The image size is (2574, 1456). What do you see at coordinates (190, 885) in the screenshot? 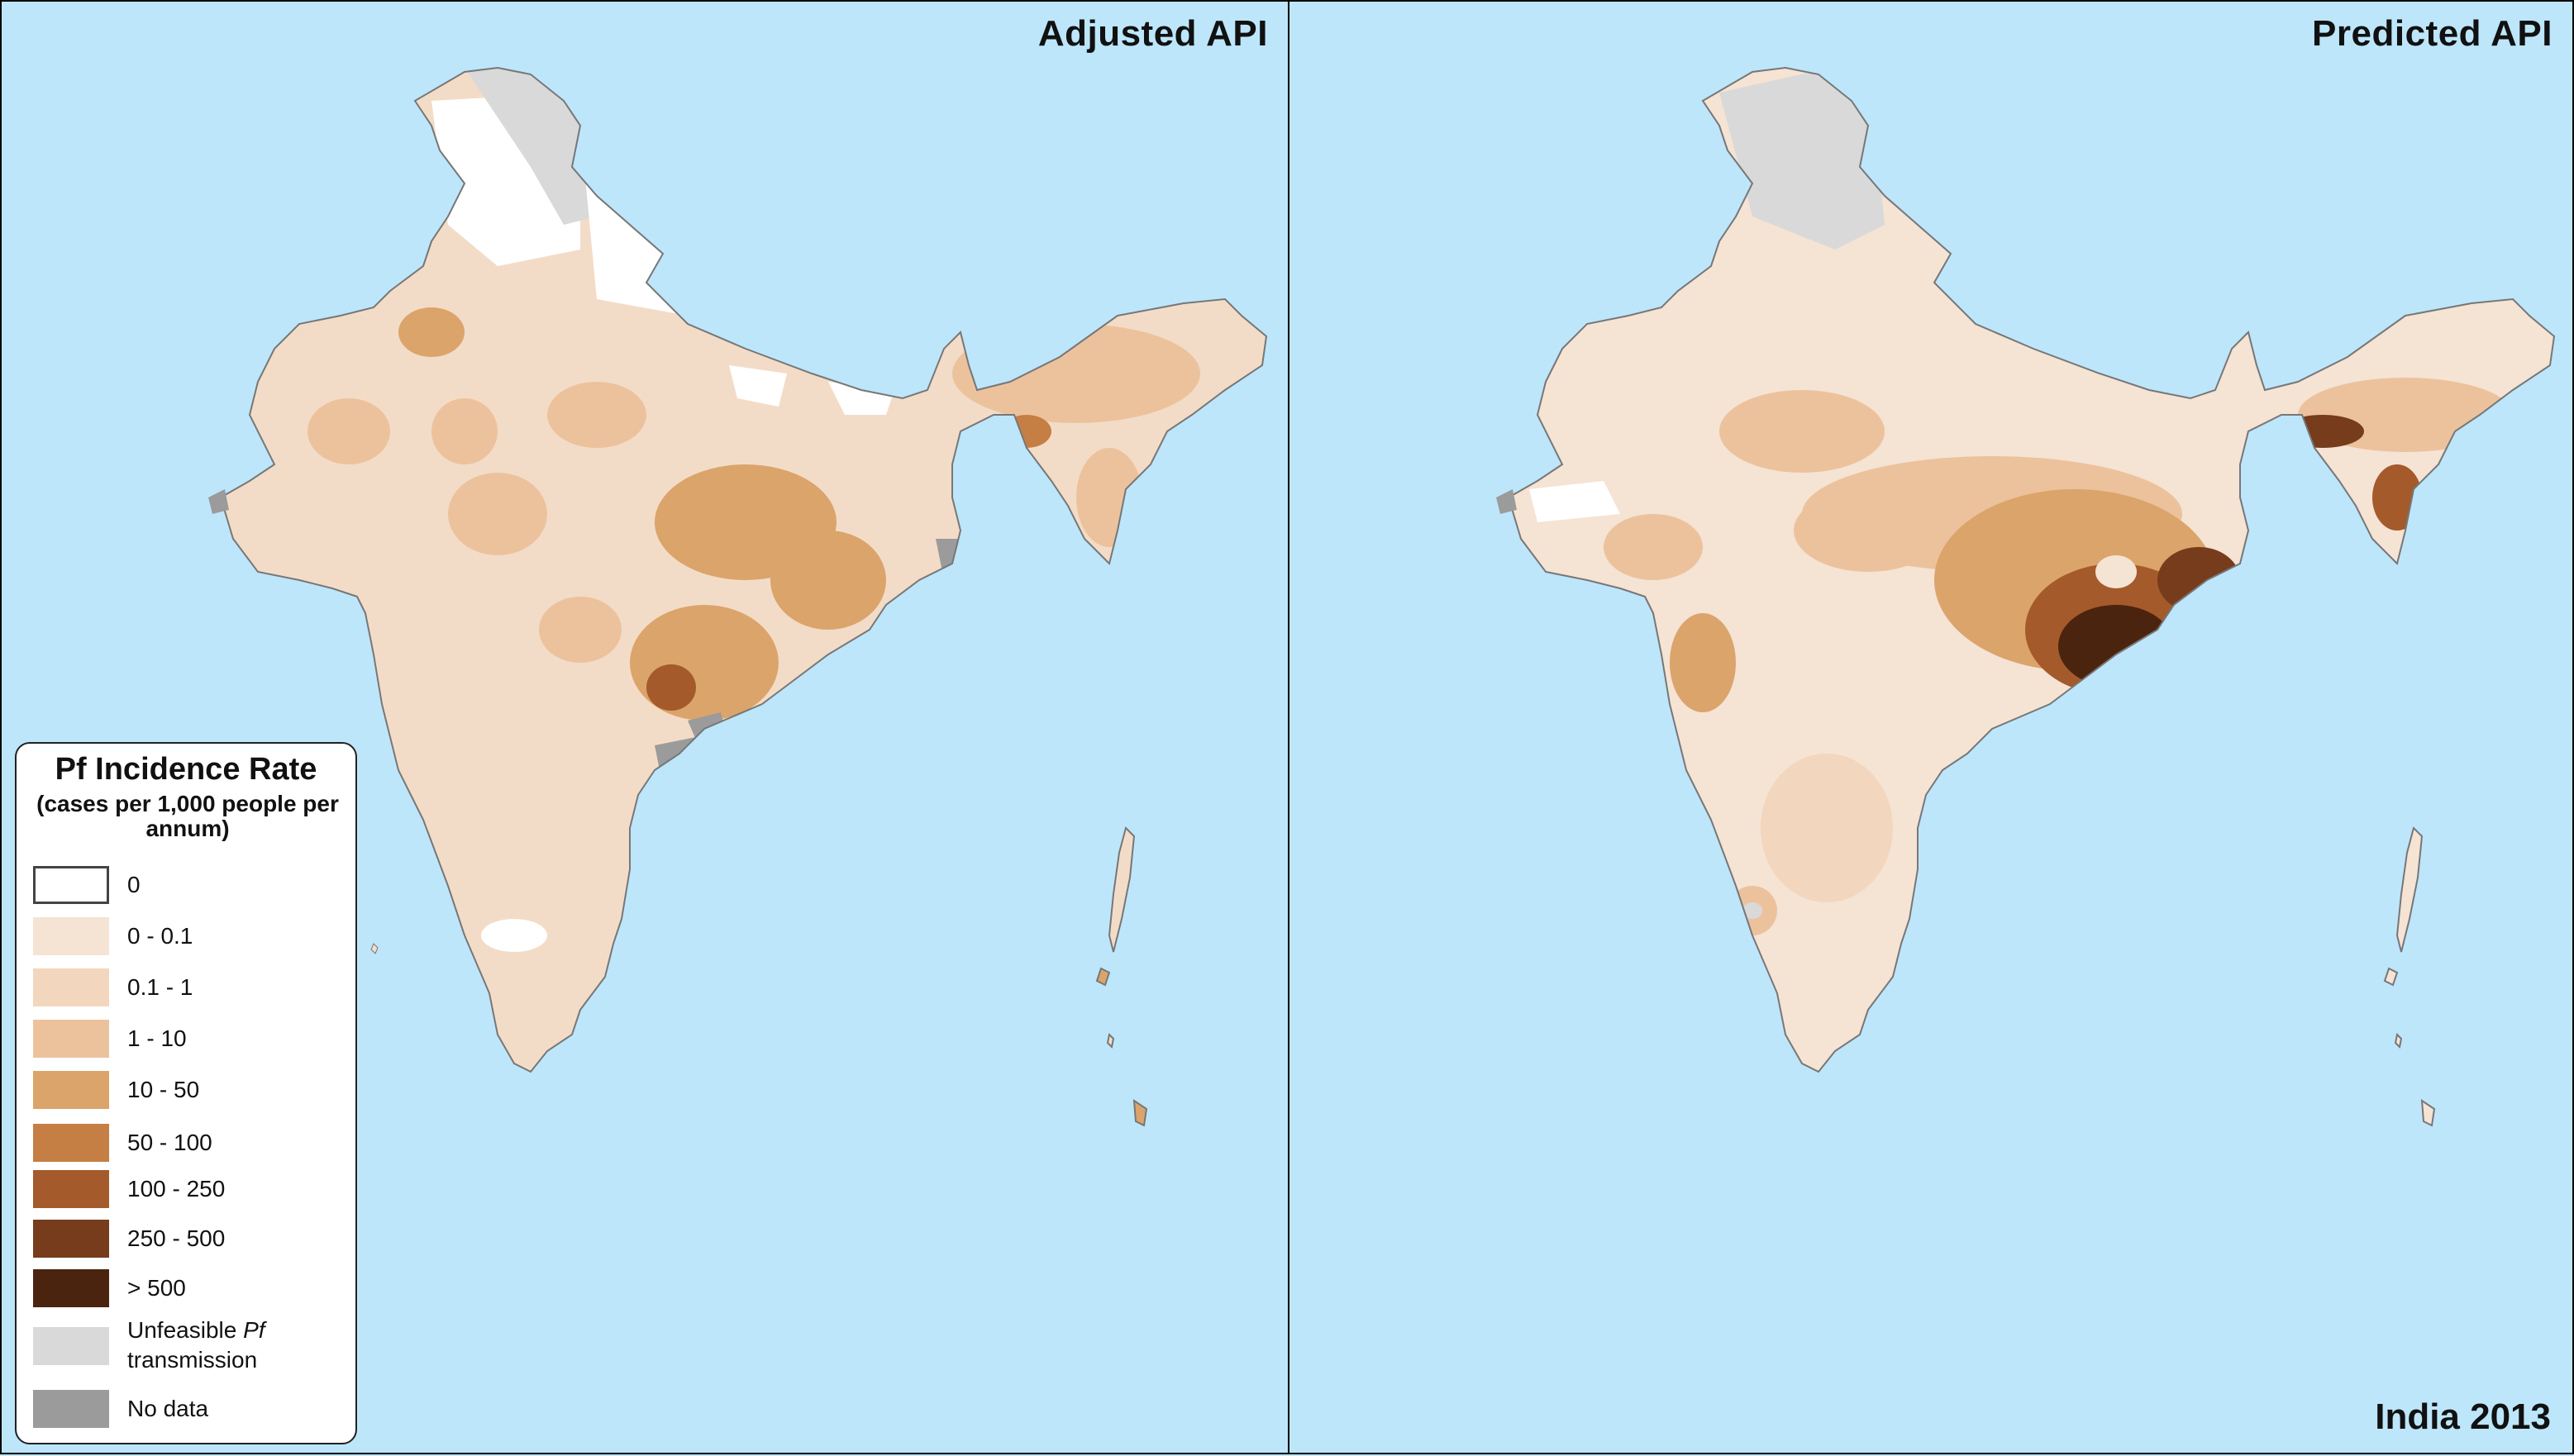
I see `legend-item-zero: 0` at bounding box center [190, 885].